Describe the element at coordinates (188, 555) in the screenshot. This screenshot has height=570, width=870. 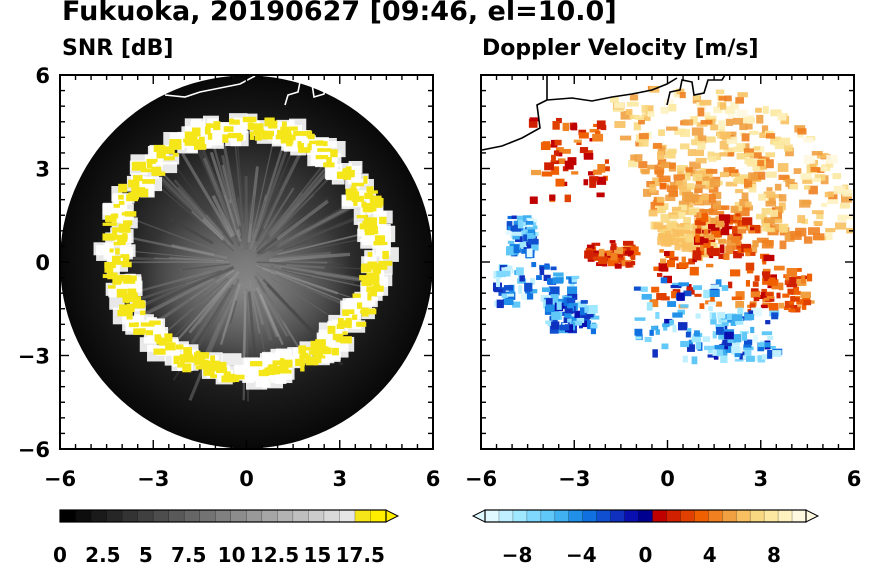
I see `colorbar-tick-label: 7.5` at that location.